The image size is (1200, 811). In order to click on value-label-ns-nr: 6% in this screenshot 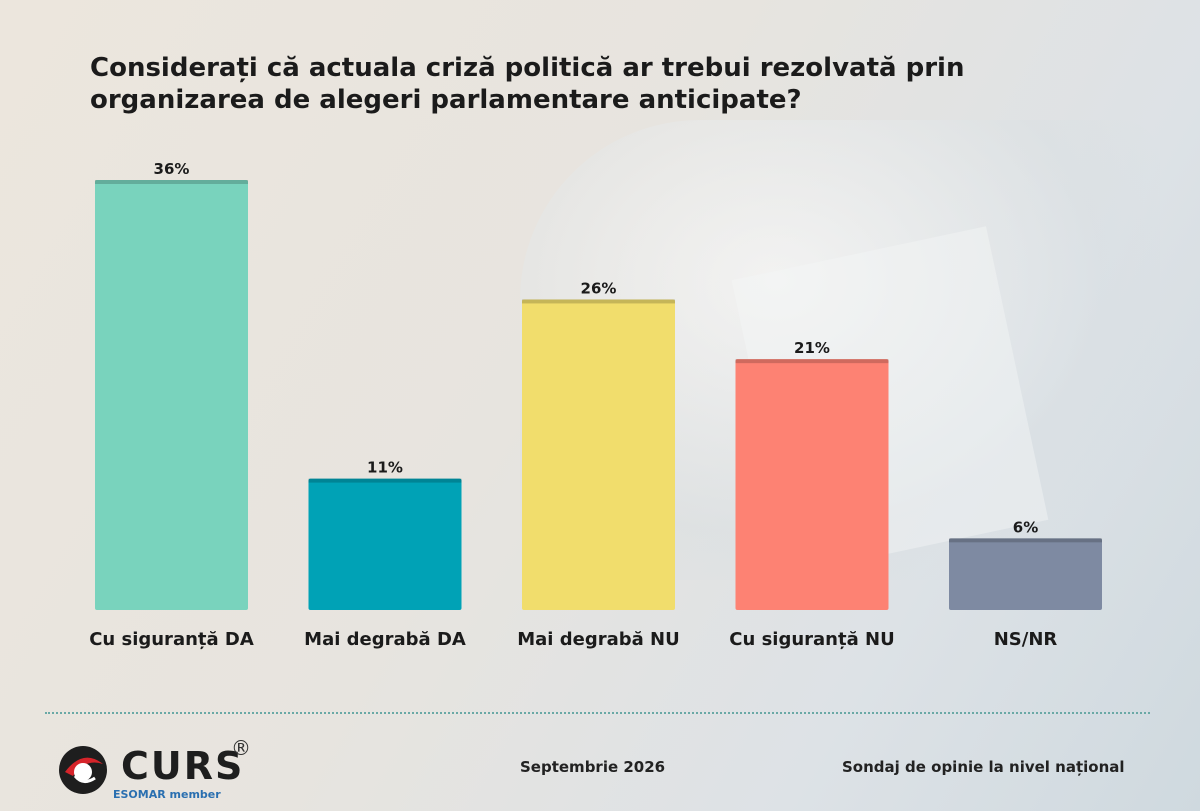, I will do `click(1025, 527)`.